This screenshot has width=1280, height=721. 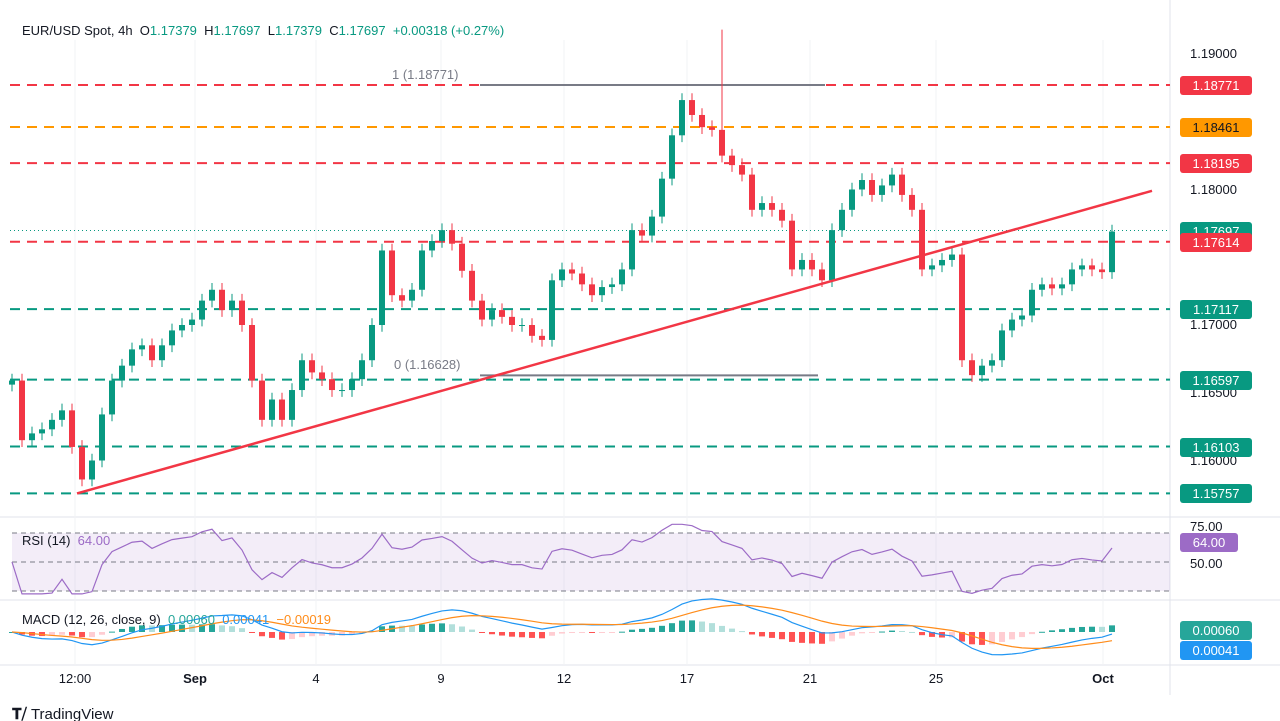 What do you see at coordinates (1216, 630) in the screenshot?
I see `macd-hist-tag: 0.00060` at bounding box center [1216, 630].